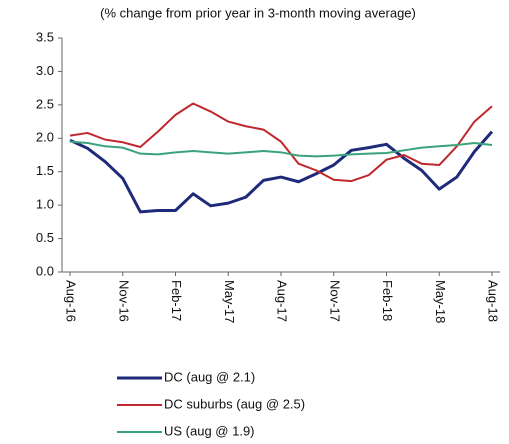 The width and height of the screenshot is (509, 444). Describe the element at coordinates (45, 237) in the screenshot. I see `y-tick-label: 0.5` at that location.